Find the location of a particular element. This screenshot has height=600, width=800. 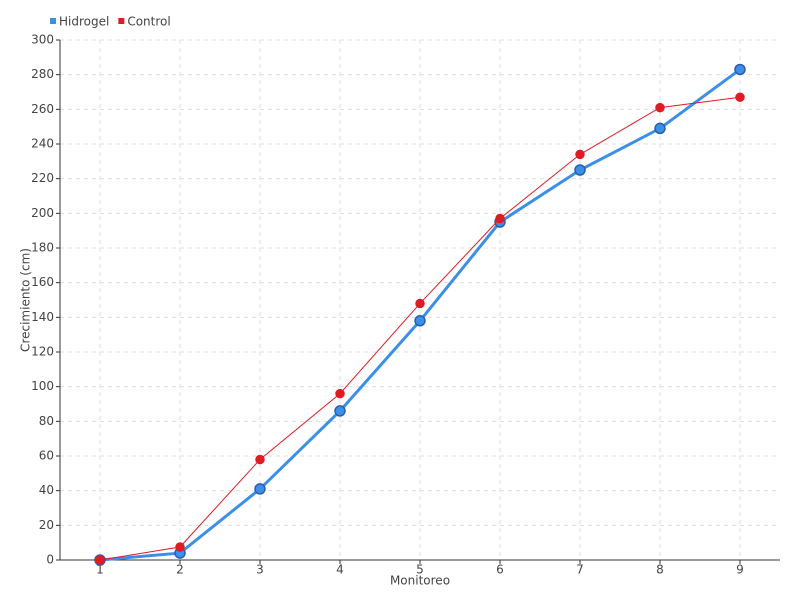

x-tick-label: 3 is located at coordinates (260, 570).